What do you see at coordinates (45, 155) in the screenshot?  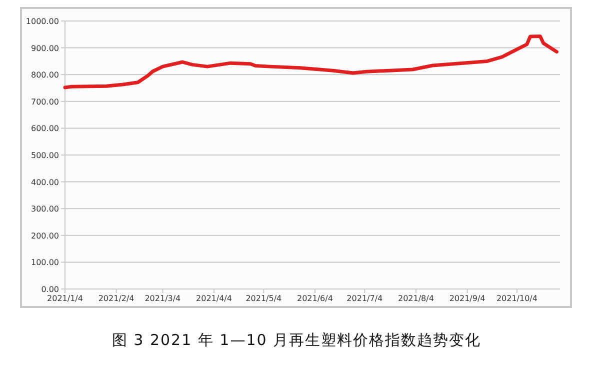 I see `y-tick-label: 500.00` at bounding box center [45, 155].